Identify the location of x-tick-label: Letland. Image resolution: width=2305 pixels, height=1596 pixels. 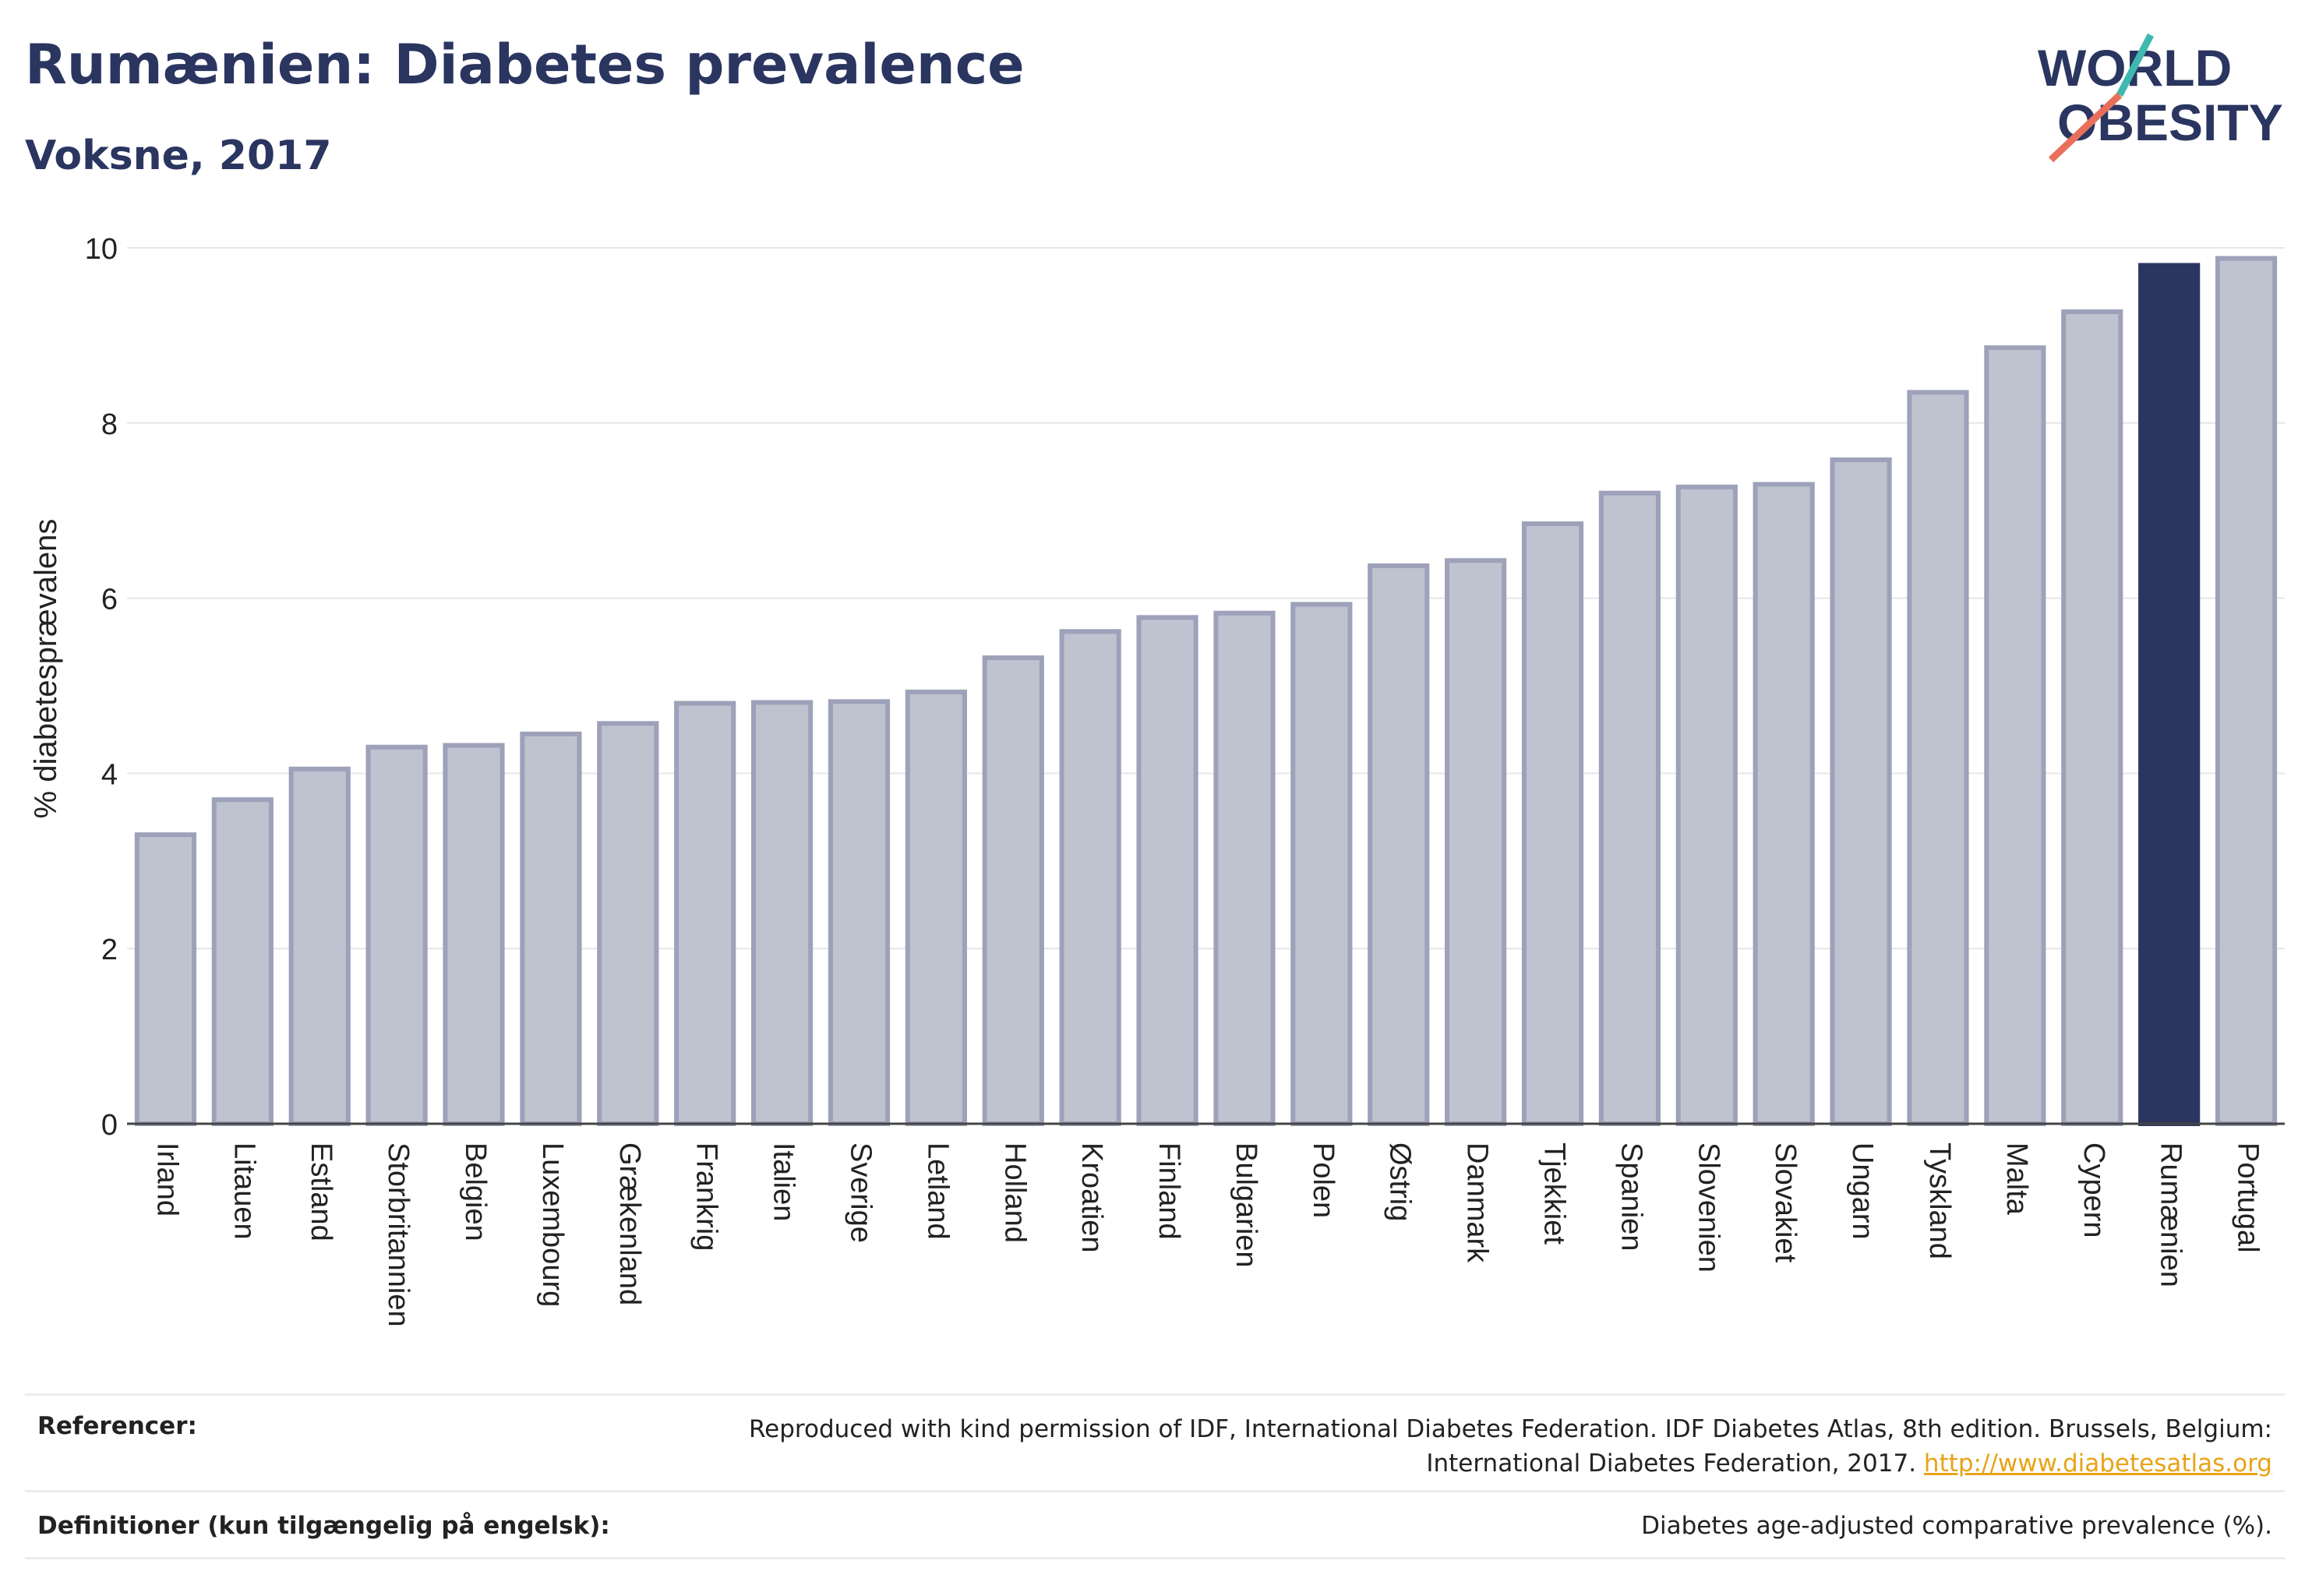
(937, 1191).